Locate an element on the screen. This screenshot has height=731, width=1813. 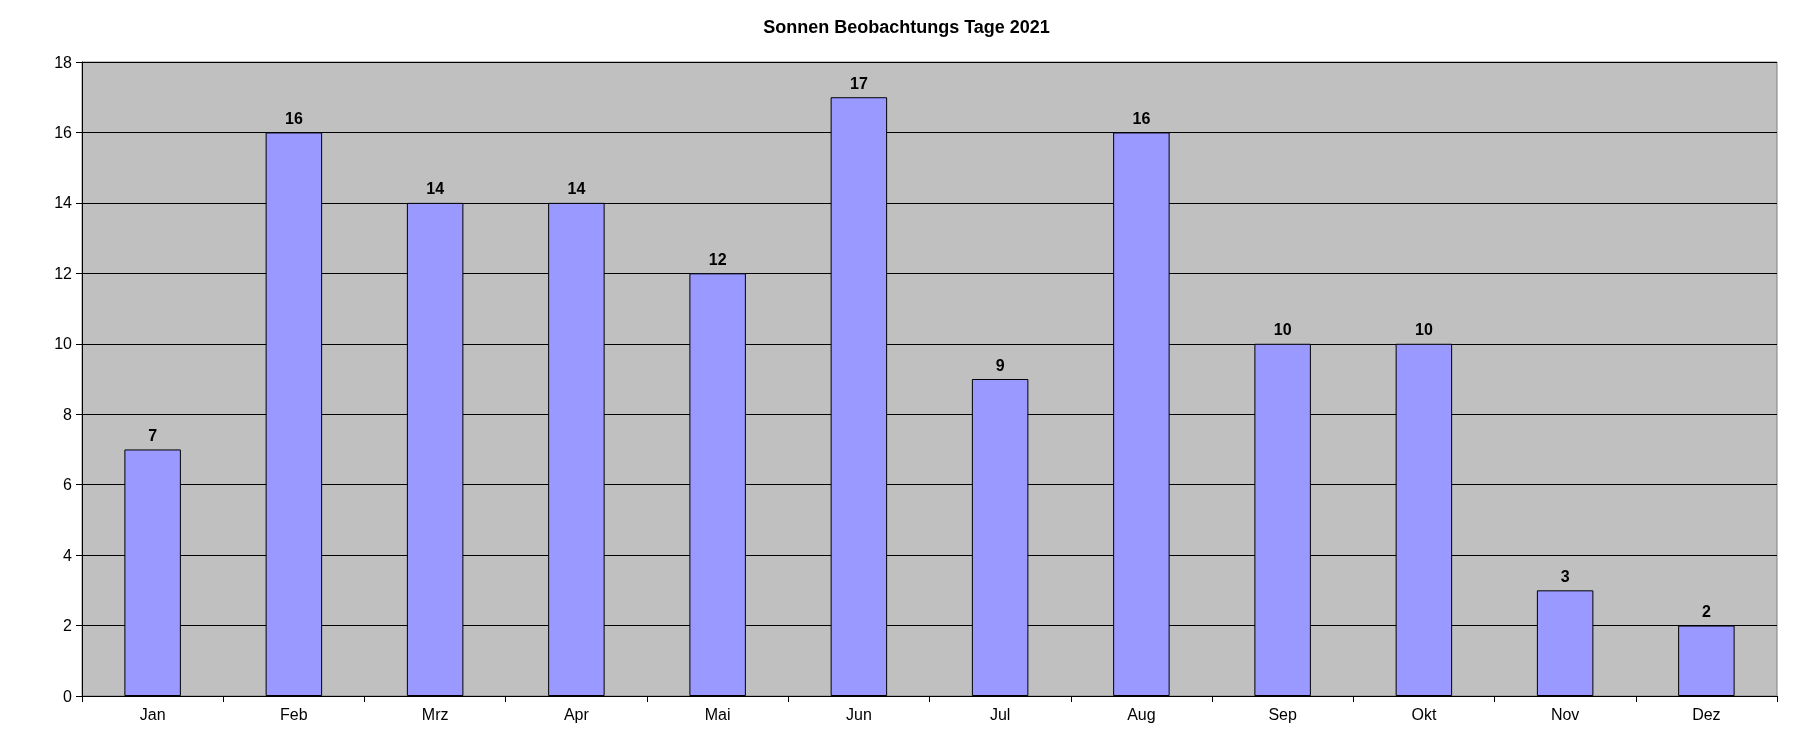
y-tick-label: 2 is located at coordinates (68, 626).